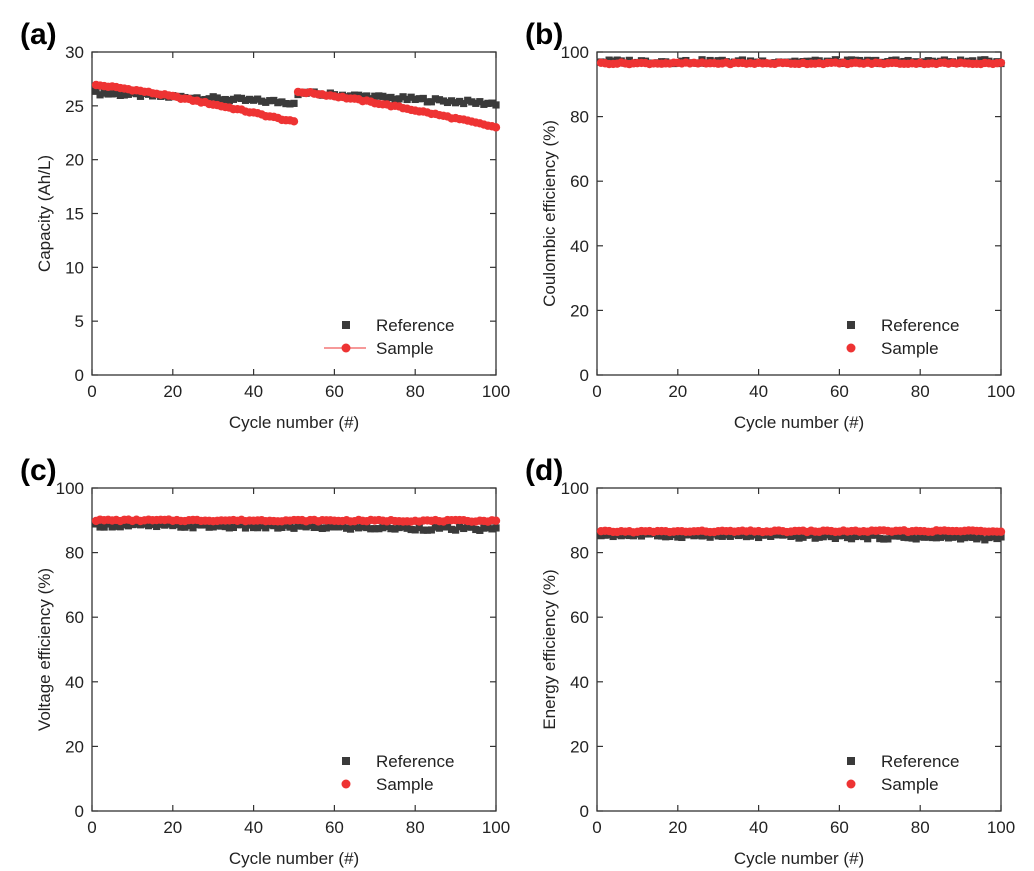 The width and height of the screenshot is (1034, 871). I want to click on x-axis-title: Cycle number (#), so click(294, 422).